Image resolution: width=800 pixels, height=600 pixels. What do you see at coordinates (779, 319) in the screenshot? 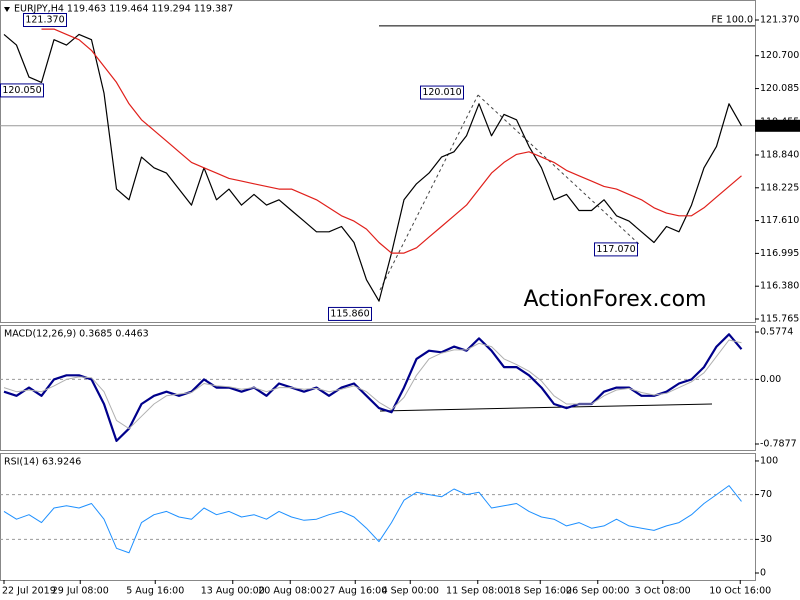
I see `y-tick-label: 115.765` at bounding box center [779, 319].